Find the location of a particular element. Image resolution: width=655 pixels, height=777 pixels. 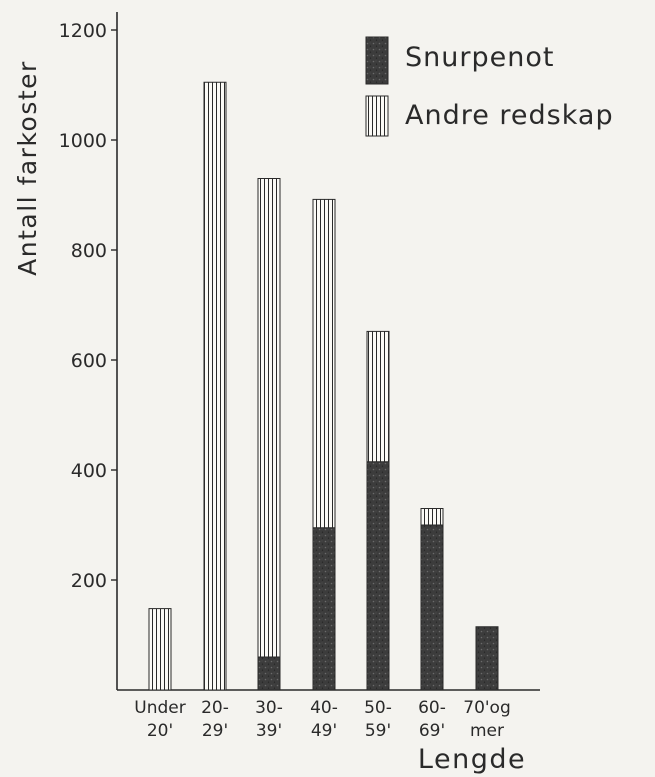

x-tick-label: mer is located at coordinates (487, 731).